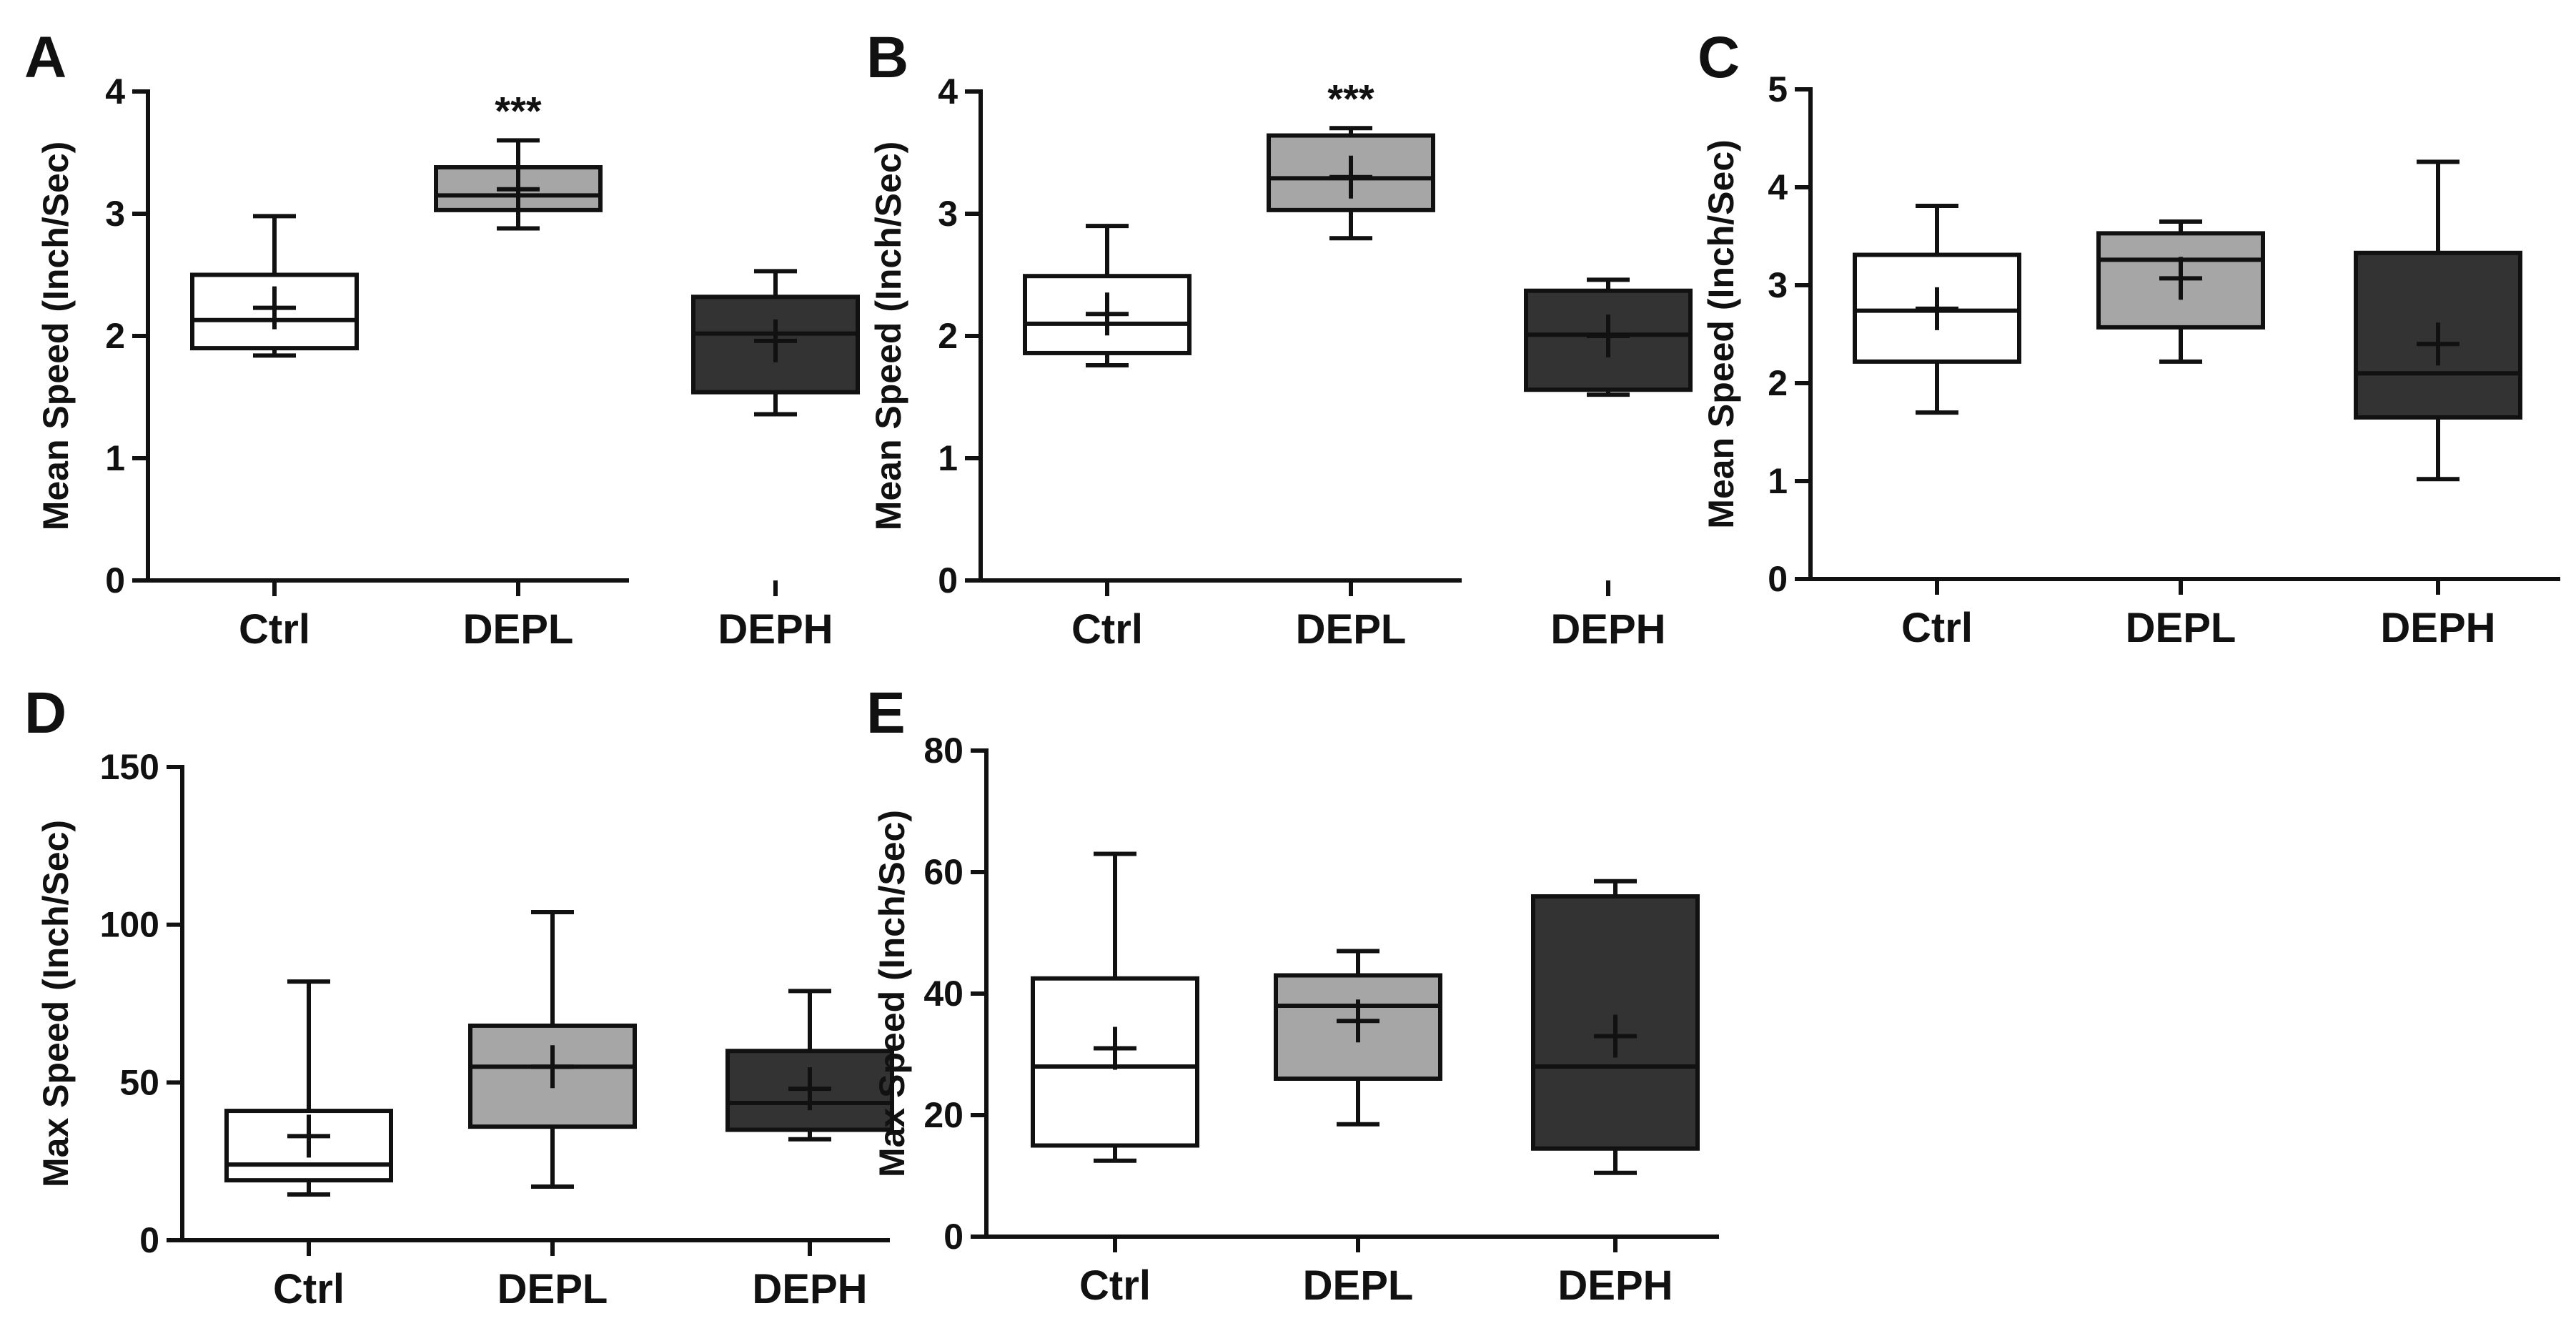 This screenshot has width=2576, height=1321. Describe the element at coordinates (139, 1082) in the screenshot. I see `y-tick-label: 50` at that location.